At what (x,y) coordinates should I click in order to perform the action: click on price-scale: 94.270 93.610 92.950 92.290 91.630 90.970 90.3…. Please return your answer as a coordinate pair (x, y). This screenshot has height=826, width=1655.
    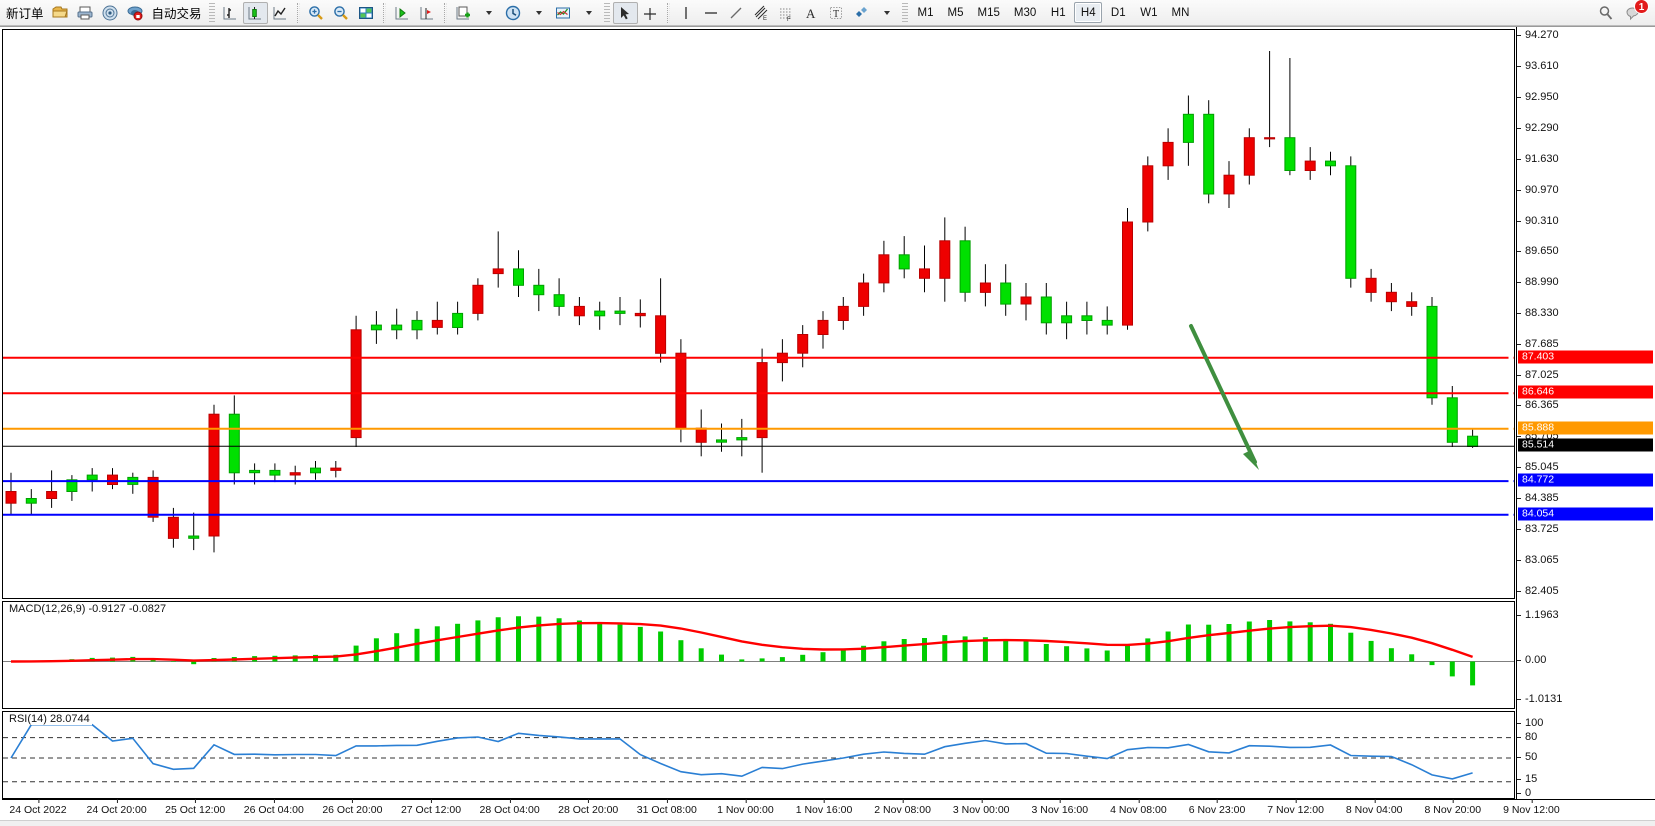
    Looking at the image, I should click on (1585, 413).